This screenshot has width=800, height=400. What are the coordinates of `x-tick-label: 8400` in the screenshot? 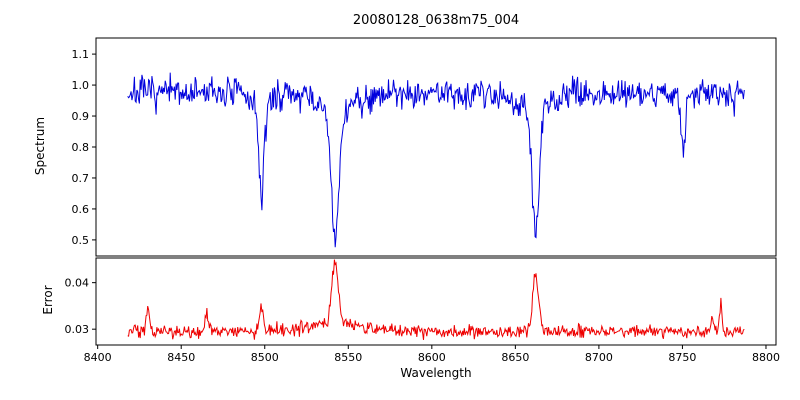 It's located at (98, 357).